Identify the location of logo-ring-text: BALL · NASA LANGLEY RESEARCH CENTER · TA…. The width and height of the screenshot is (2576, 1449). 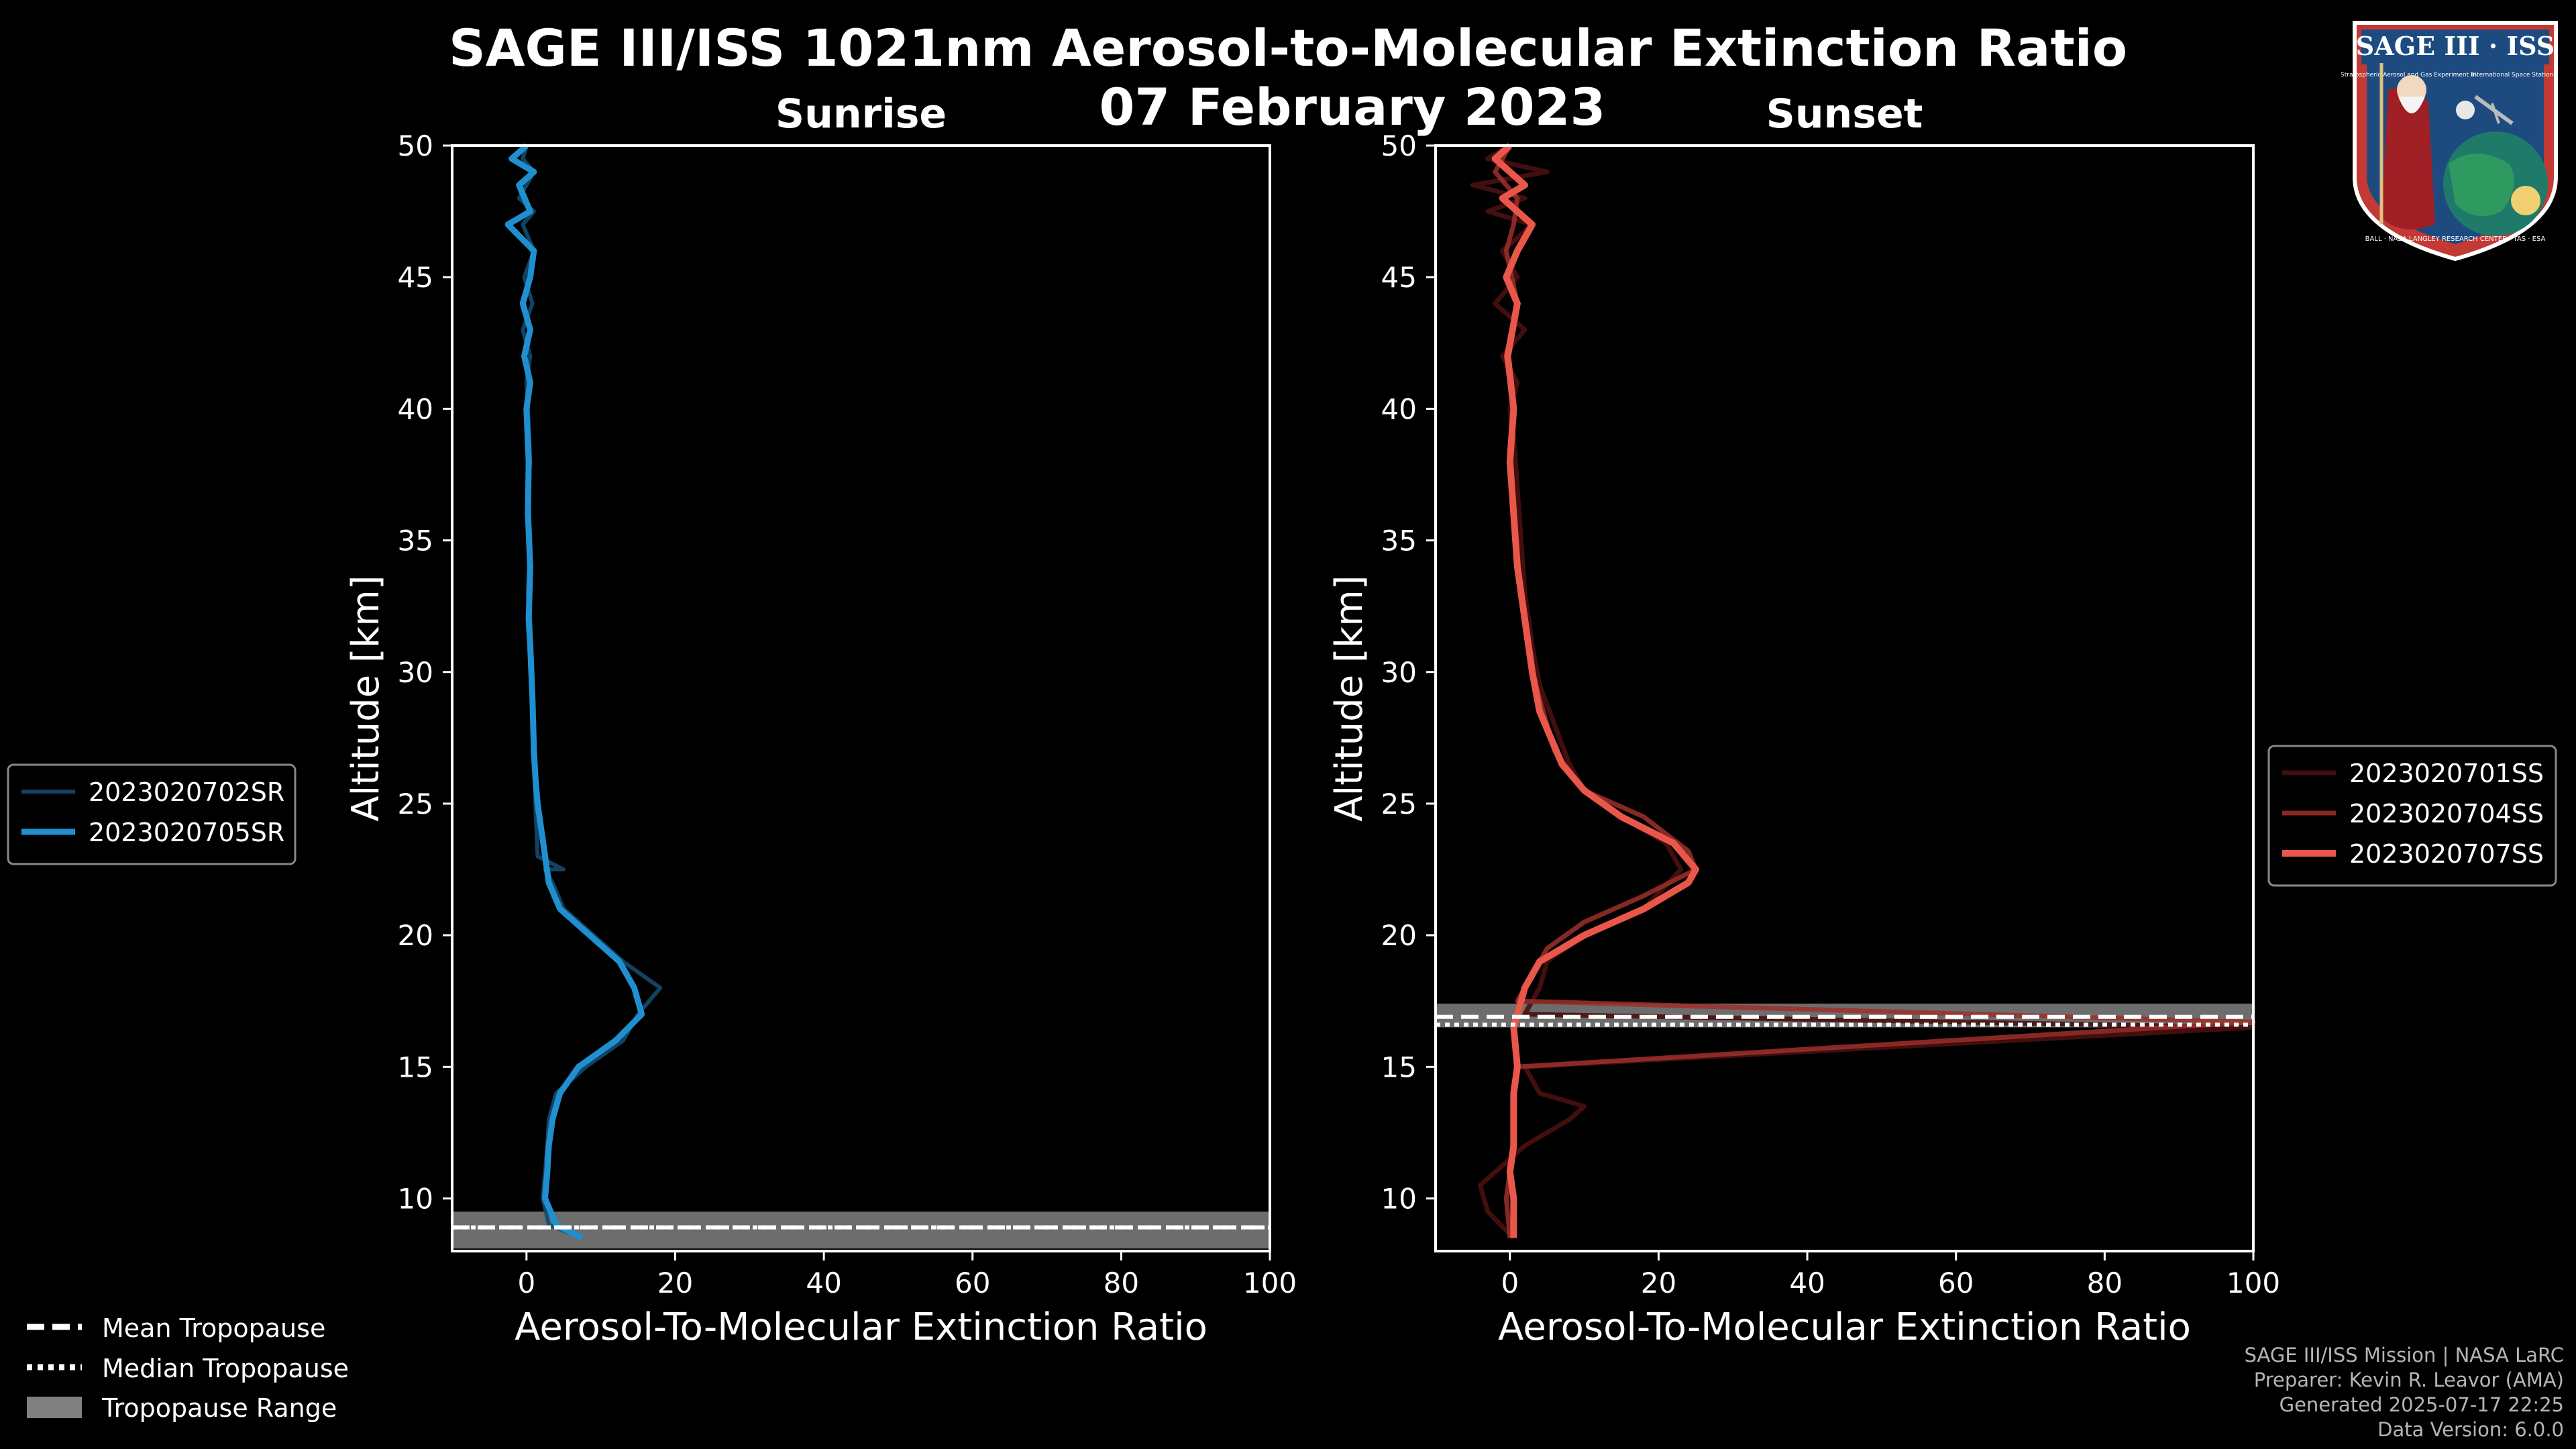
(2455, 239).